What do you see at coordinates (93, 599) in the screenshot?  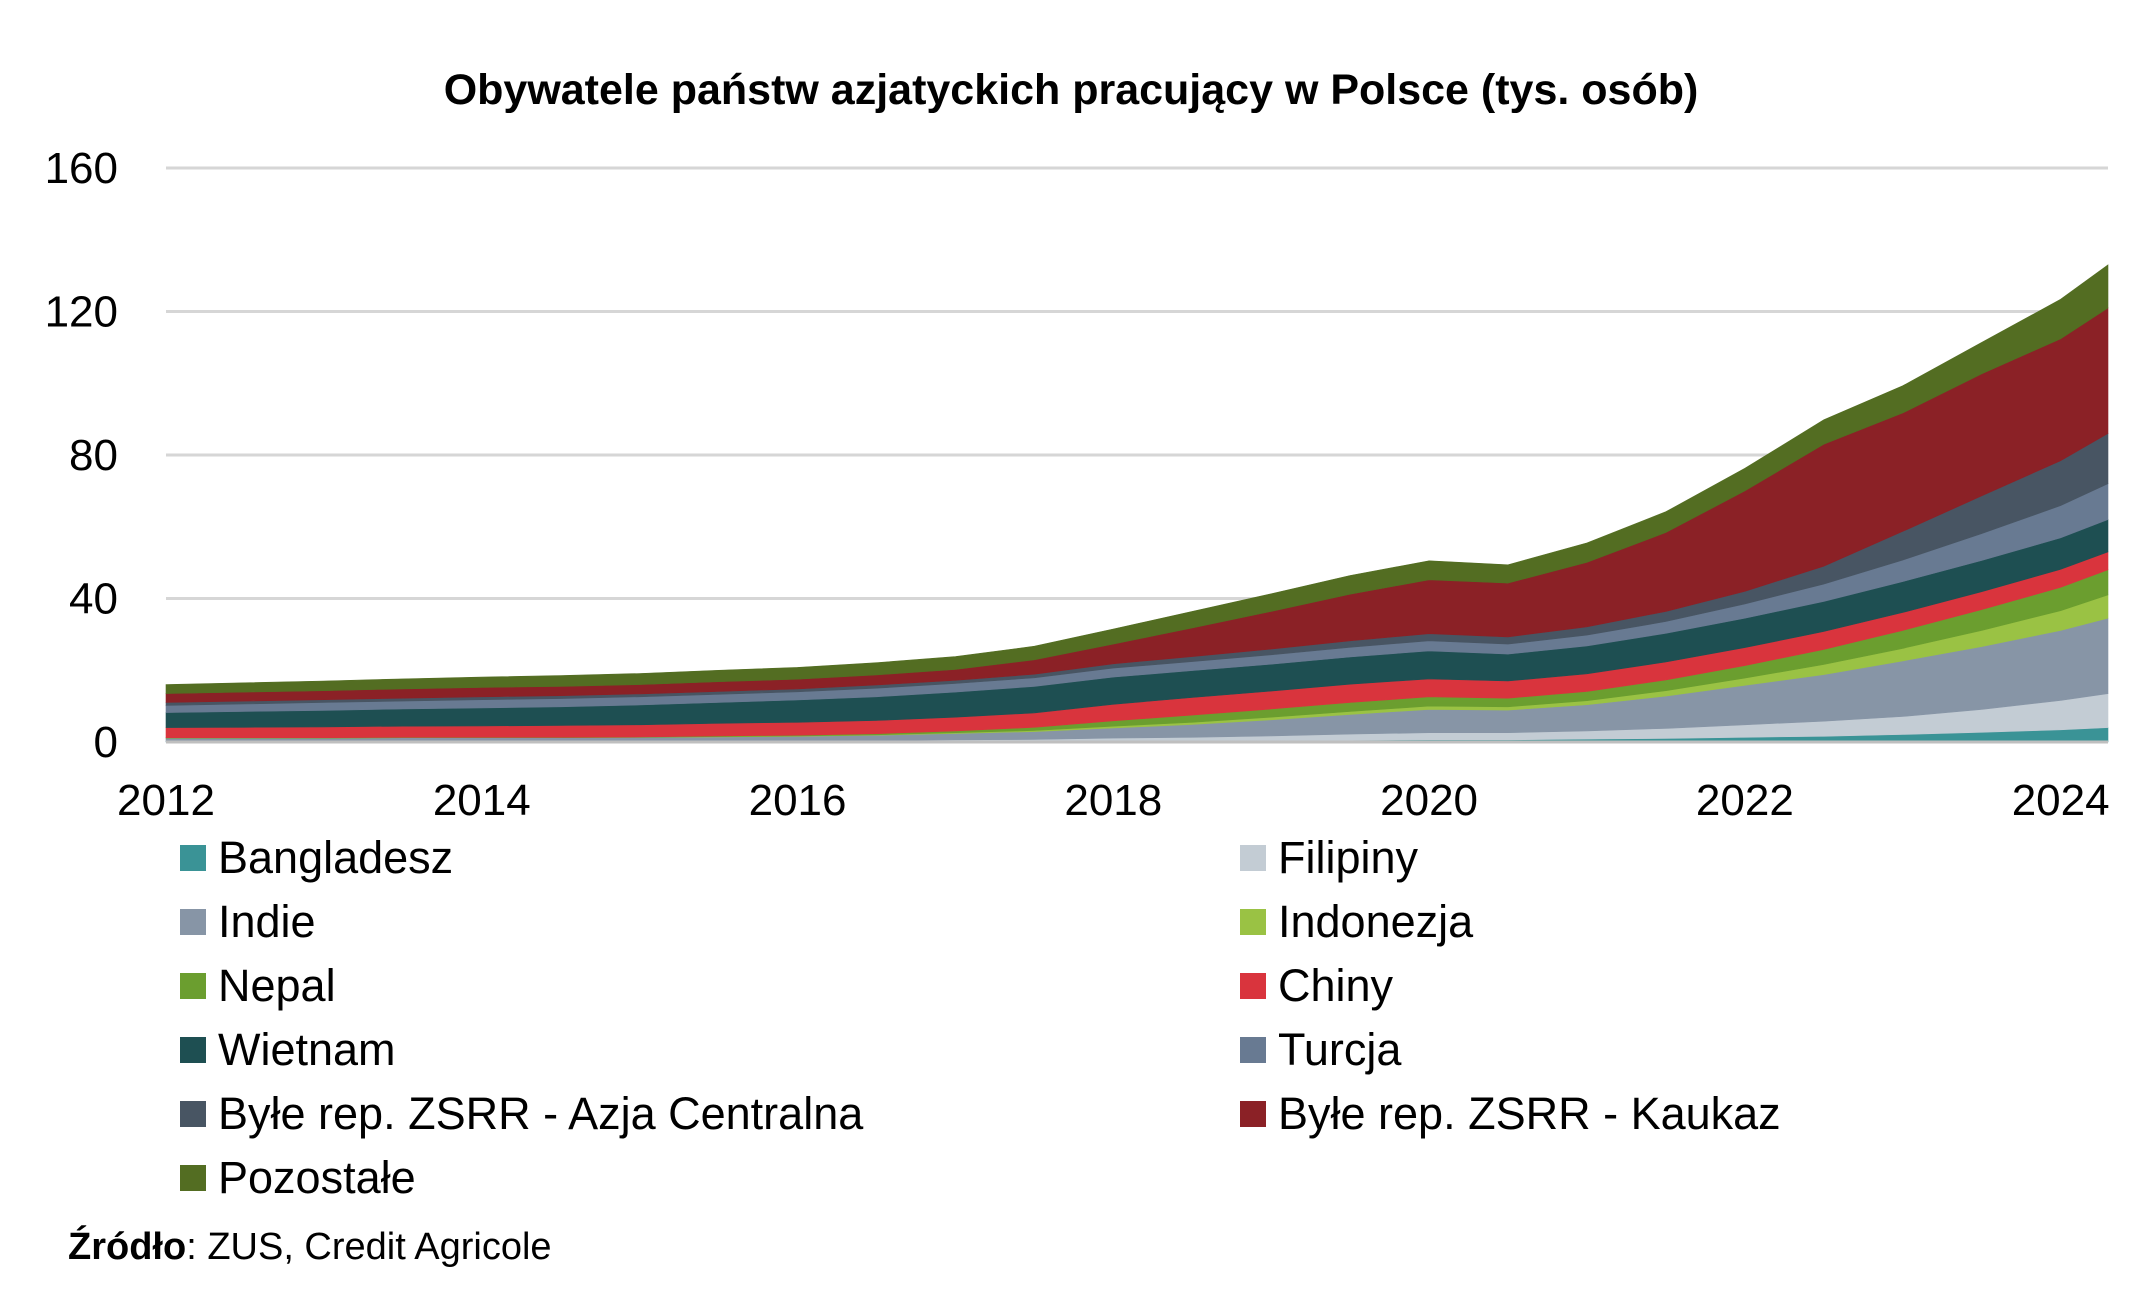 I see `y-tick-label: 40` at bounding box center [93, 599].